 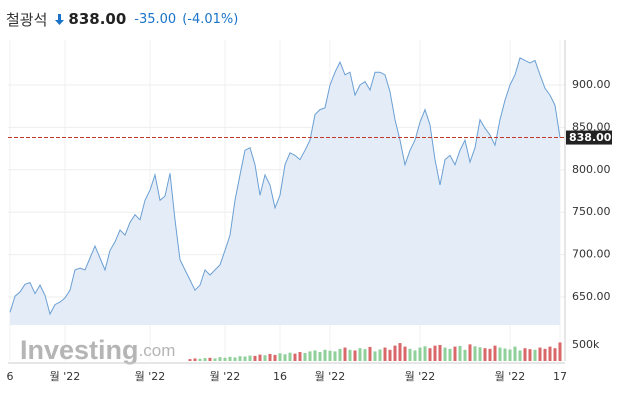 I want to click on title: 철광석, so click(x=27, y=19).